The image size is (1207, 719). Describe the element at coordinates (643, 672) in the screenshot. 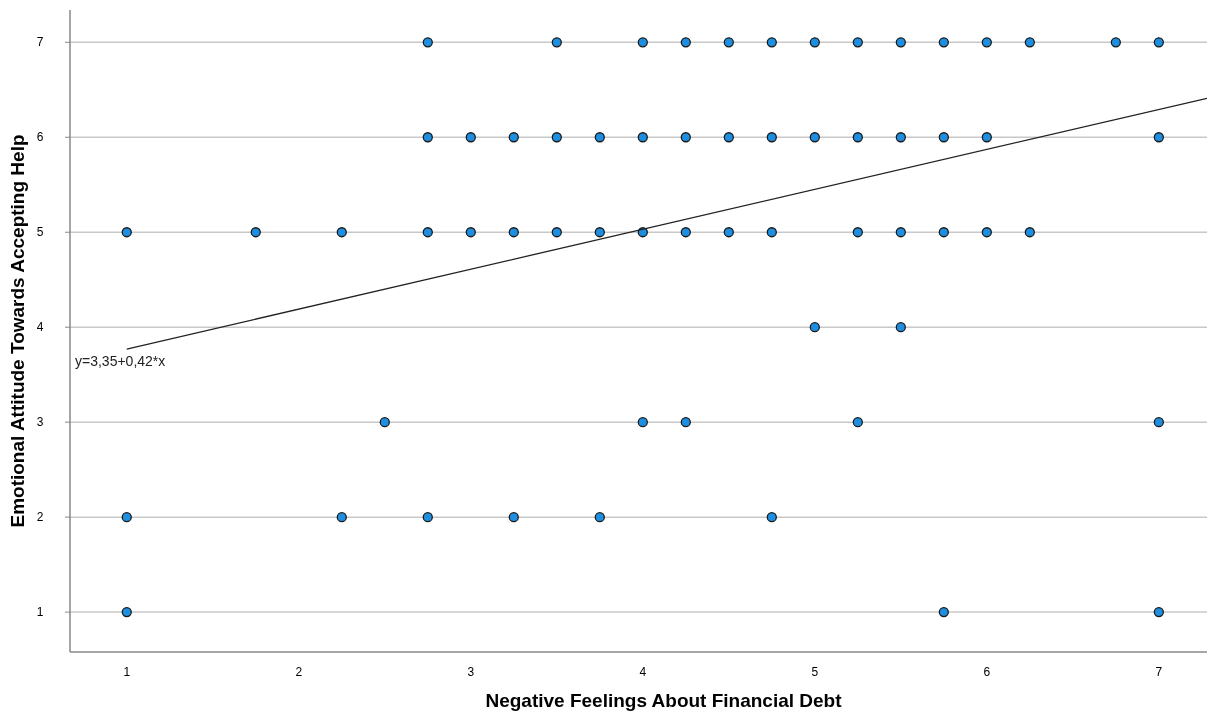

I see `x-tick-label: 4` at that location.